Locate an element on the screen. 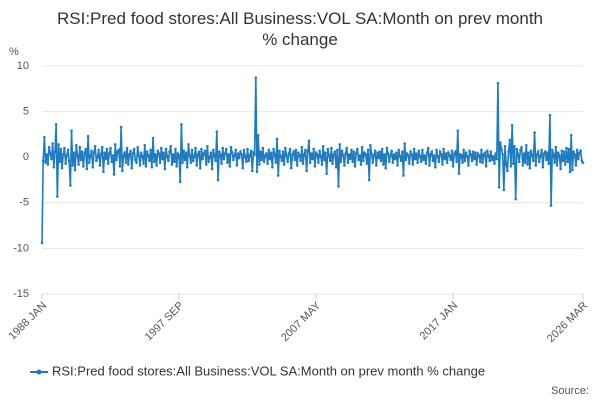  y-tick-label: 10 is located at coordinates (23, 66).